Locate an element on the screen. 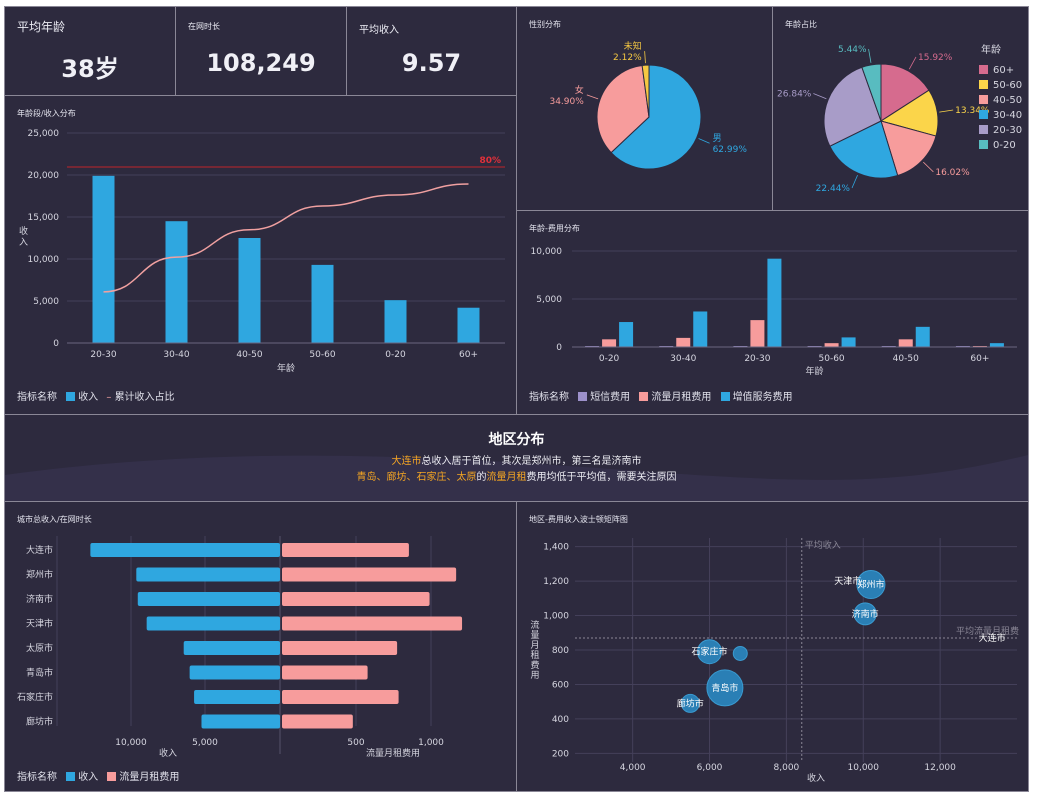 The image size is (1042, 795). bar-income-石家庄市 is located at coordinates (237, 697).